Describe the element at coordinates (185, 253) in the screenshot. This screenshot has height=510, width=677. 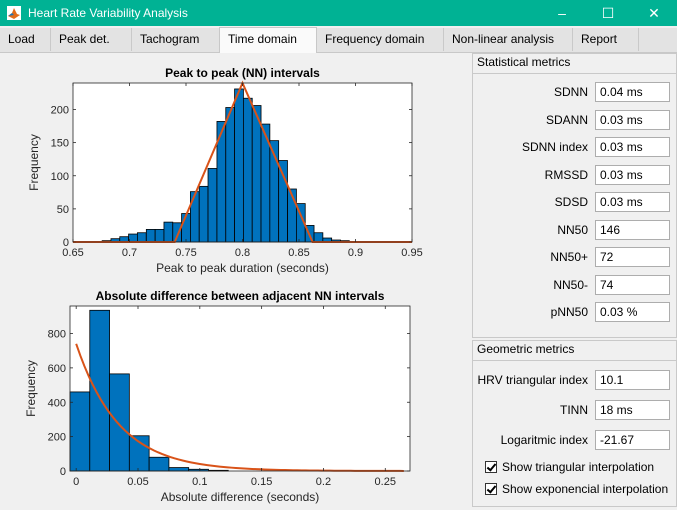
I see `x-tick-label: 0.75` at that location.